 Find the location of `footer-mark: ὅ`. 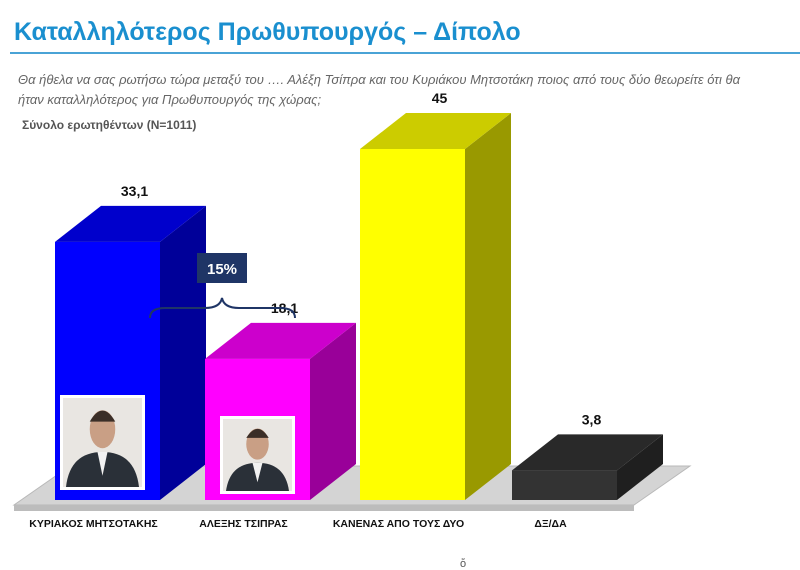

footer-mark: ὅ is located at coordinates (463, 564).